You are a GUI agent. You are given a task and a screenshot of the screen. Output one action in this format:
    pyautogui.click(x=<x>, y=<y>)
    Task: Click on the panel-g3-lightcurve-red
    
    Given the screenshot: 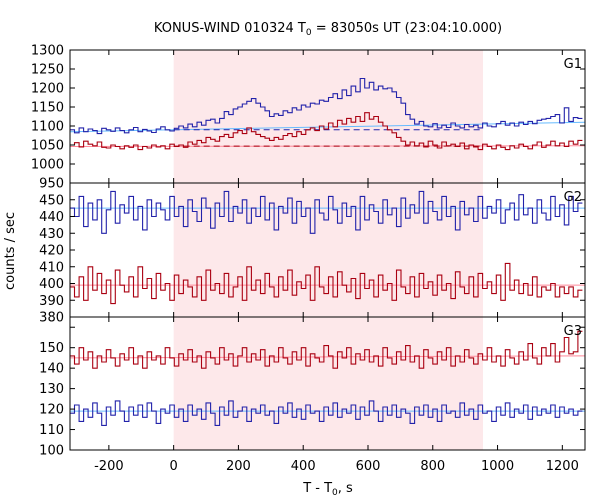 What is the action you would take?
    pyautogui.click(x=326, y=349)
    